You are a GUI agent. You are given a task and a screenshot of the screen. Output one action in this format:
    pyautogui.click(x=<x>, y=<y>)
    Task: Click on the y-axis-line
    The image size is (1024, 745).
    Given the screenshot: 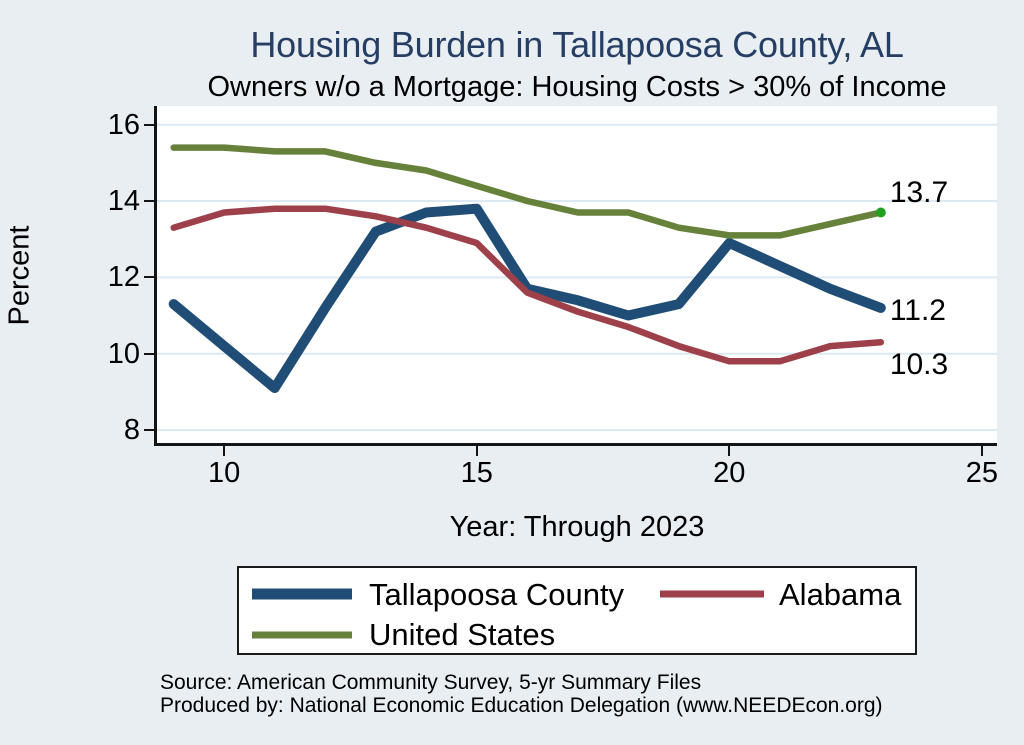 What is the action you would take?
    pyautogui.click(x=155, y=276)
    